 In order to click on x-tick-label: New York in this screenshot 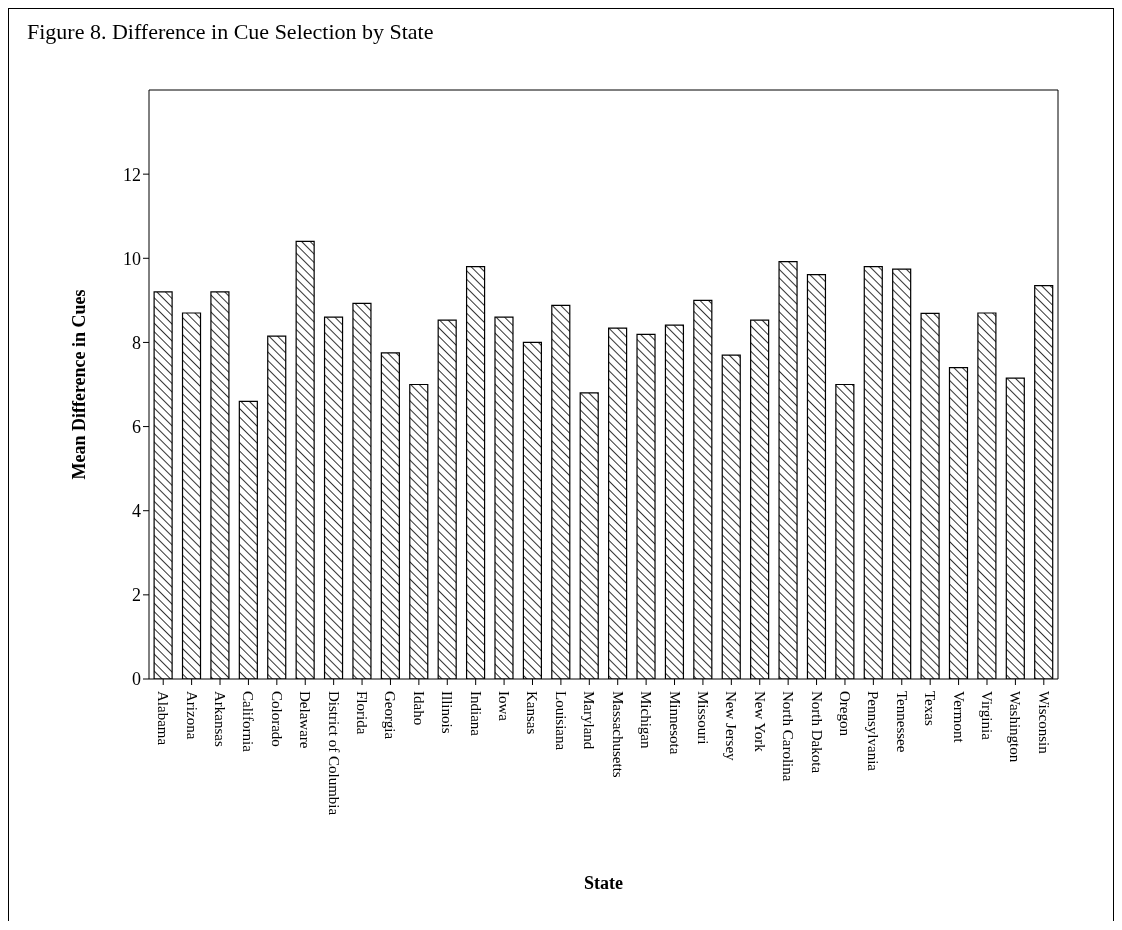, I will do `click(759, 722)`.